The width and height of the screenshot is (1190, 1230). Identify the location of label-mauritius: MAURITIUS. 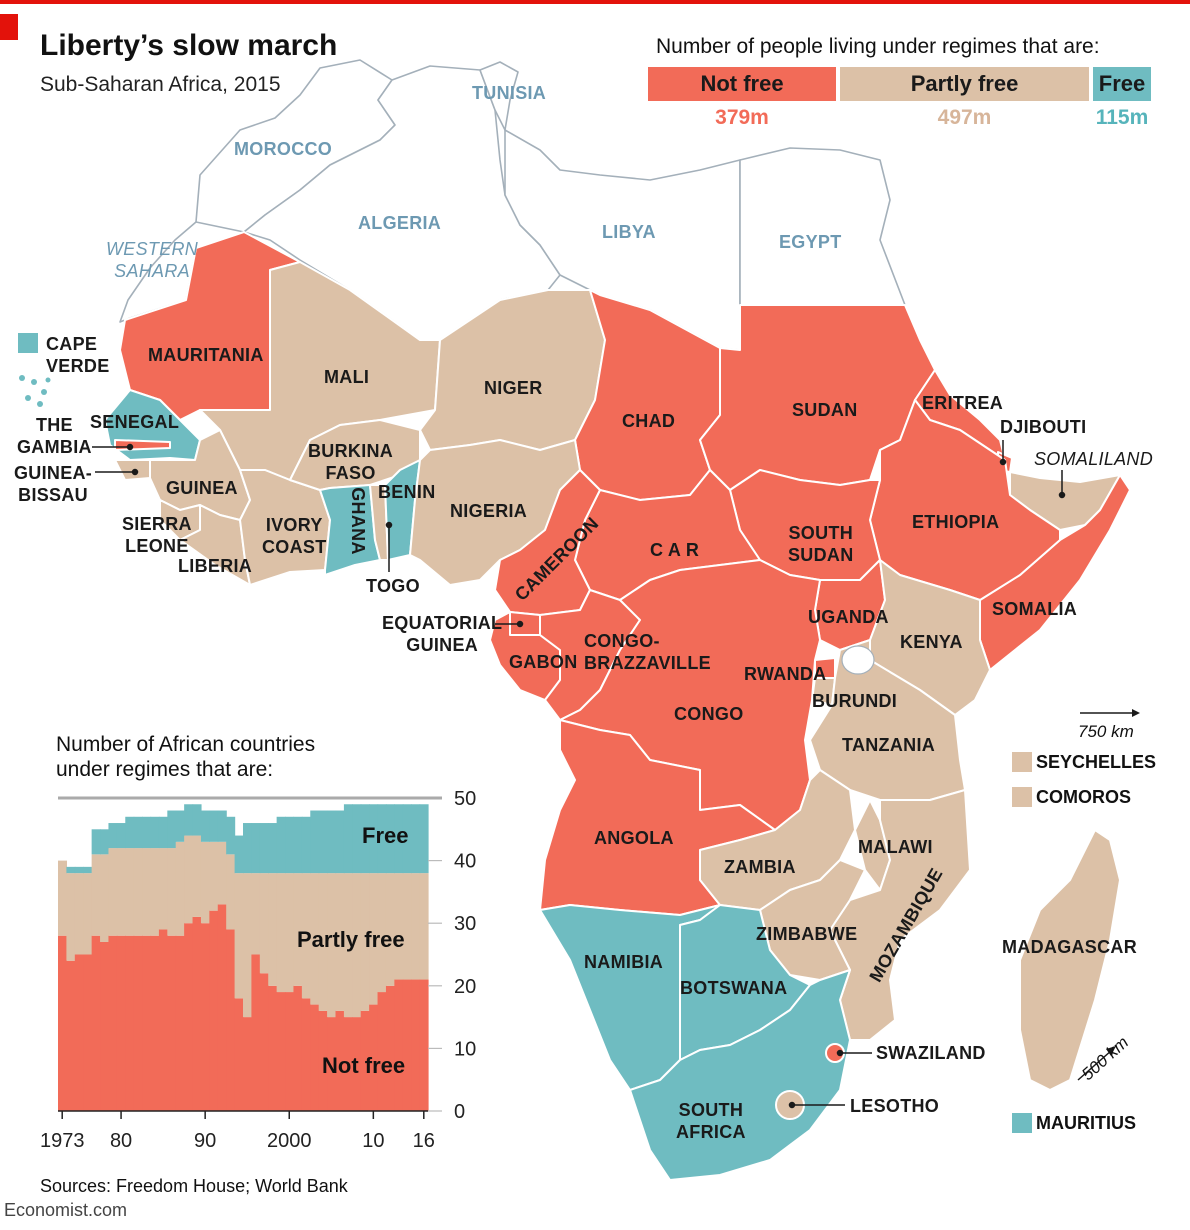
(1086, 1123).